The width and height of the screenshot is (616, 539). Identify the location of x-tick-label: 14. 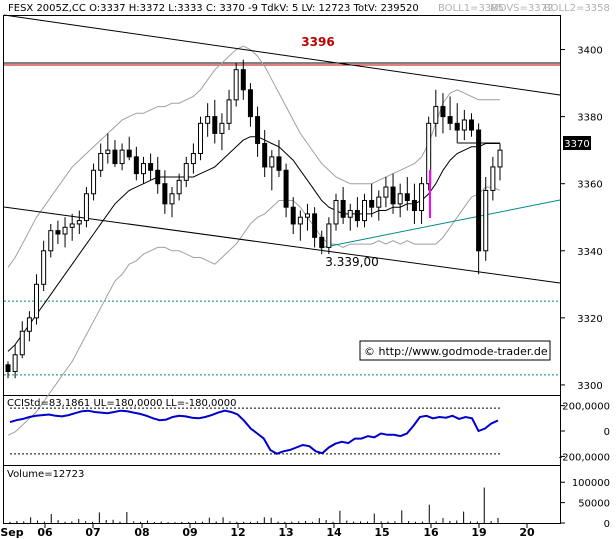
(334, 532).